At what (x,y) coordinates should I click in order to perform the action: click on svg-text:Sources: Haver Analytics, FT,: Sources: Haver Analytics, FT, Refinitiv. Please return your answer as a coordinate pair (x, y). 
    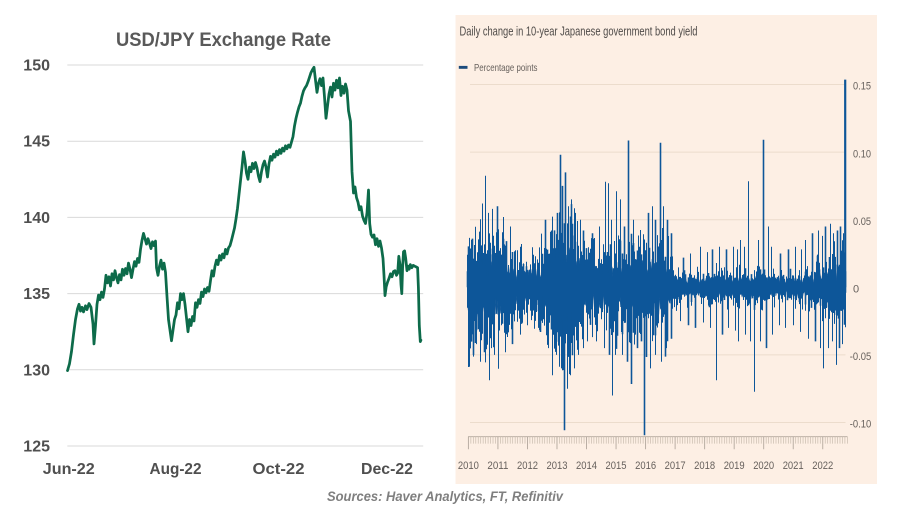
    Looking at the image, I should click on (445, 496).